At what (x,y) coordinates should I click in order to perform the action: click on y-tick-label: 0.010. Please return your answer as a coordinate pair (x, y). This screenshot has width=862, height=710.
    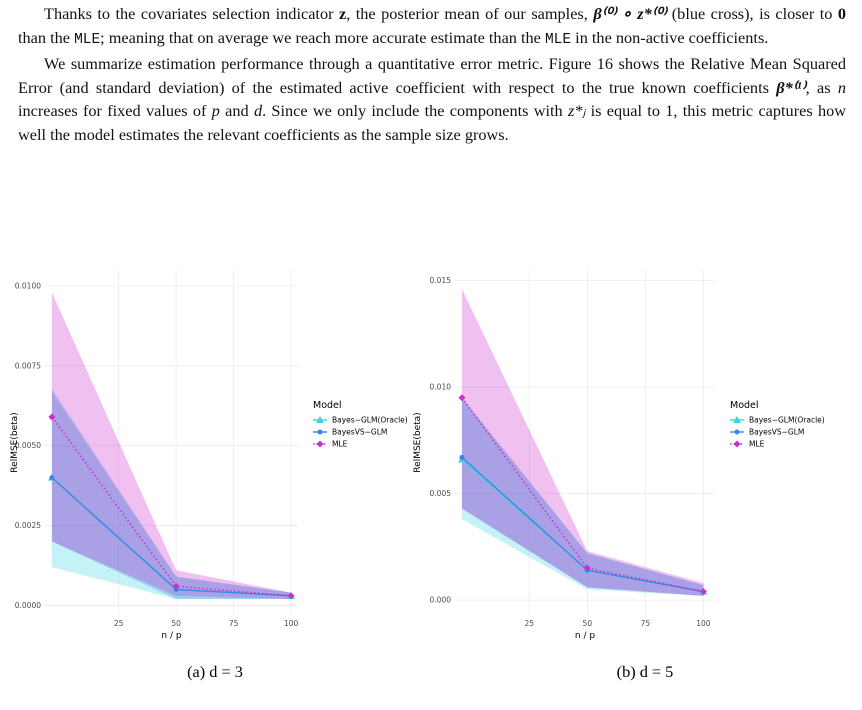
    Looking at the image, I should click on (441, 387).